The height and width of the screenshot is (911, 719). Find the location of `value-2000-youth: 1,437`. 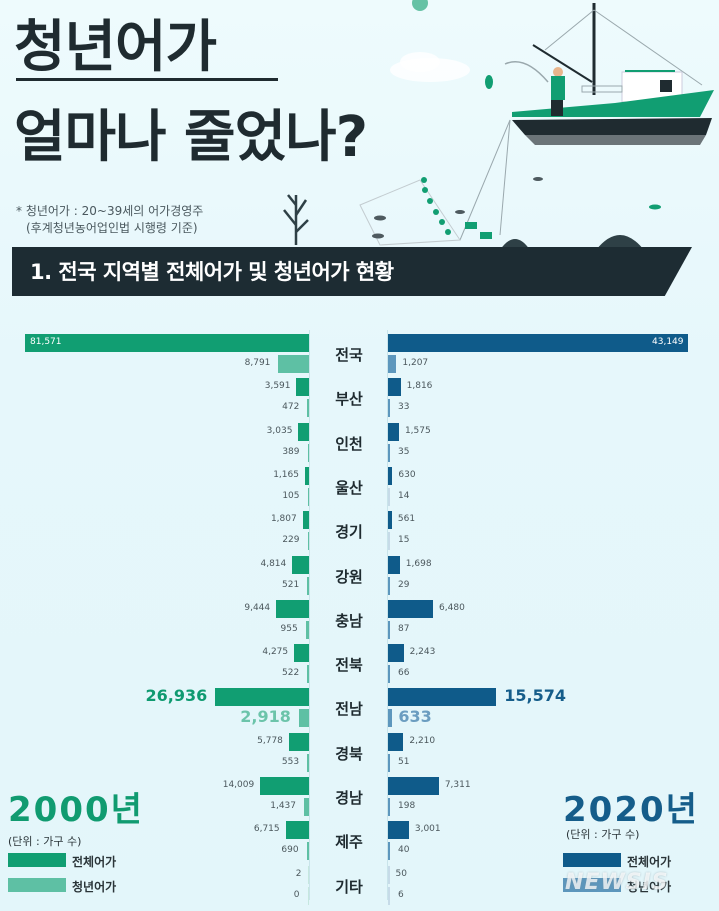

value-2000-youth: 1,437 is located at coordinates (283, 806).